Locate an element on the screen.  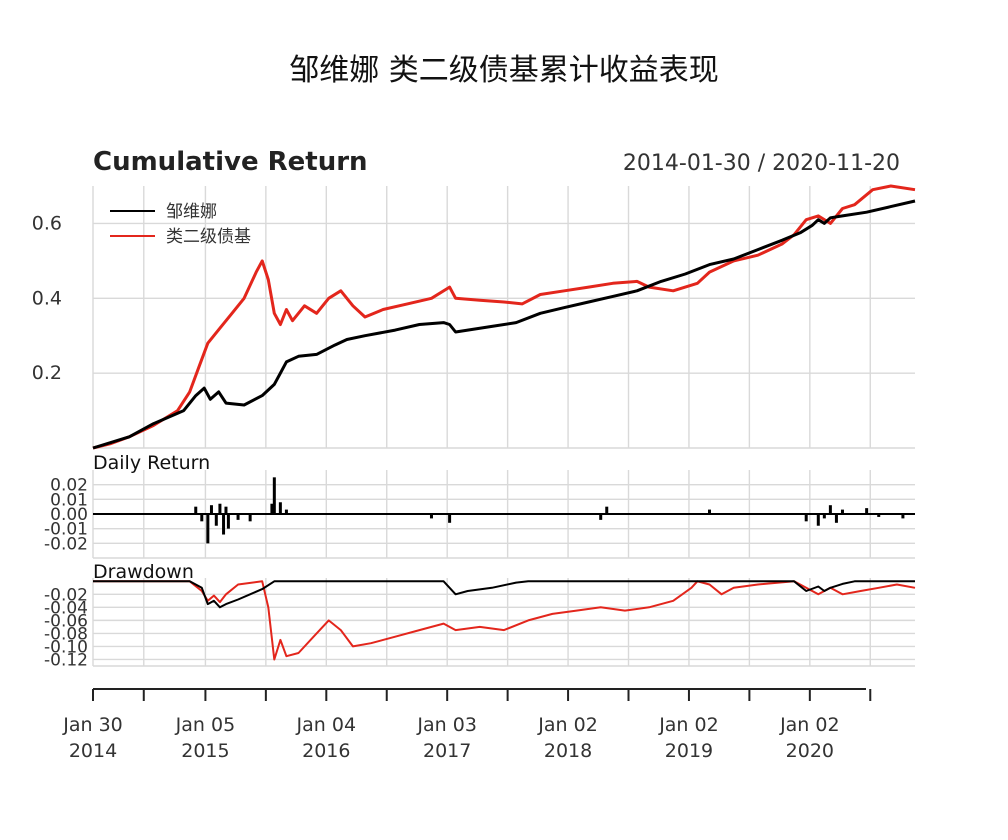
daily-y-ticks: 0.020.010.00-0.01-0.02 is located at coordinates (66, 515).